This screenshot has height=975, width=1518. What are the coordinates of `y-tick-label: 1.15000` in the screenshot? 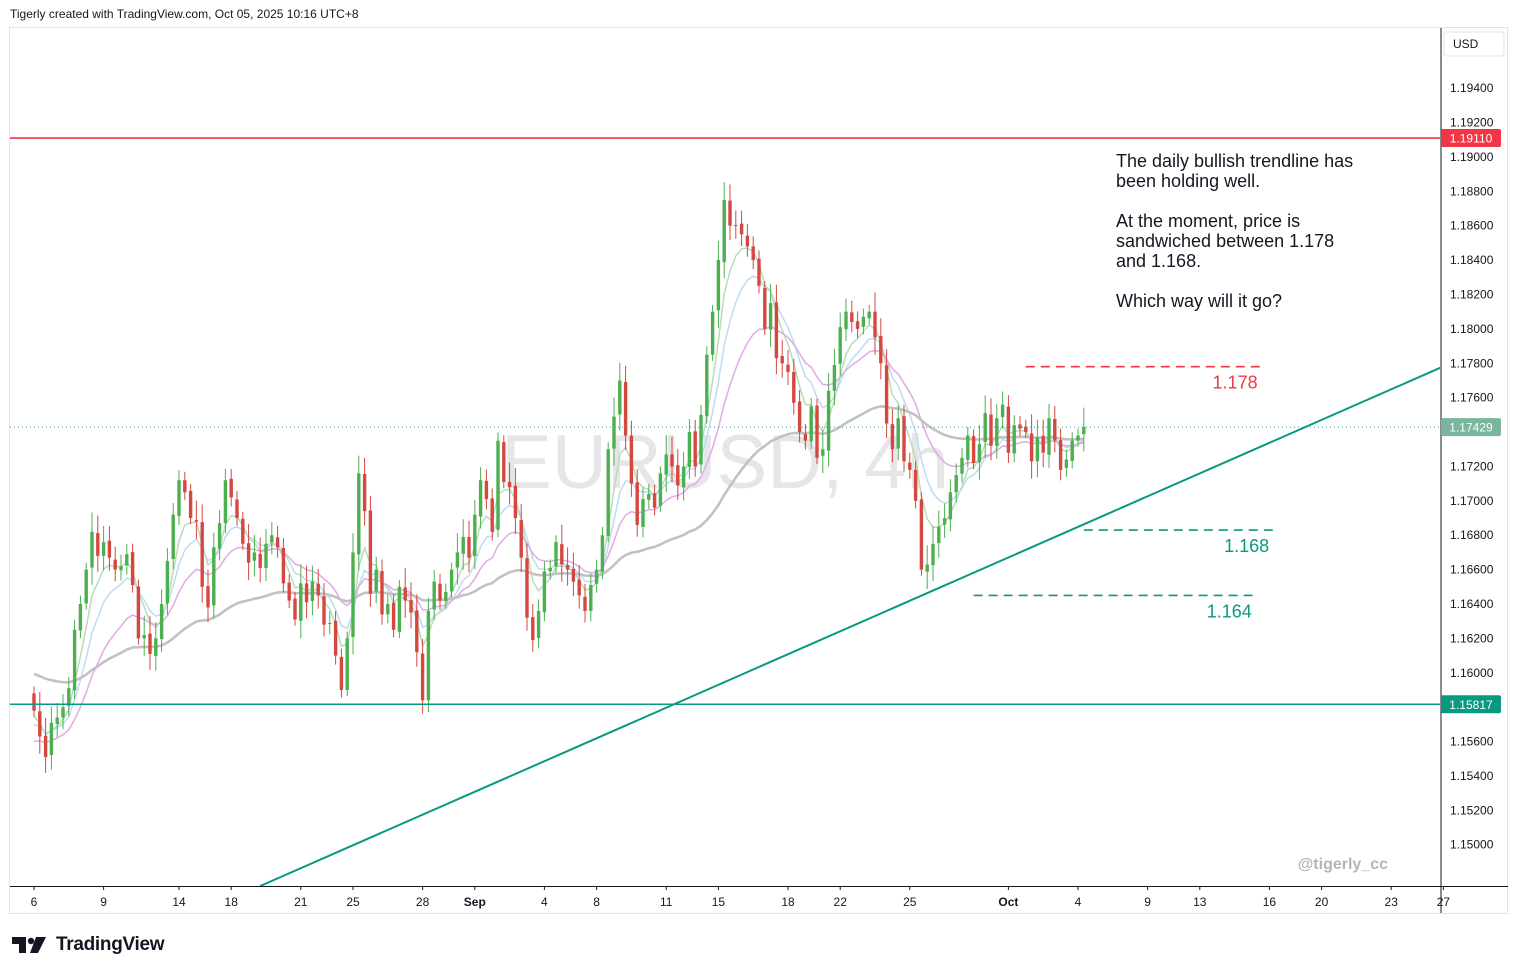 It's located at (1472, 845).